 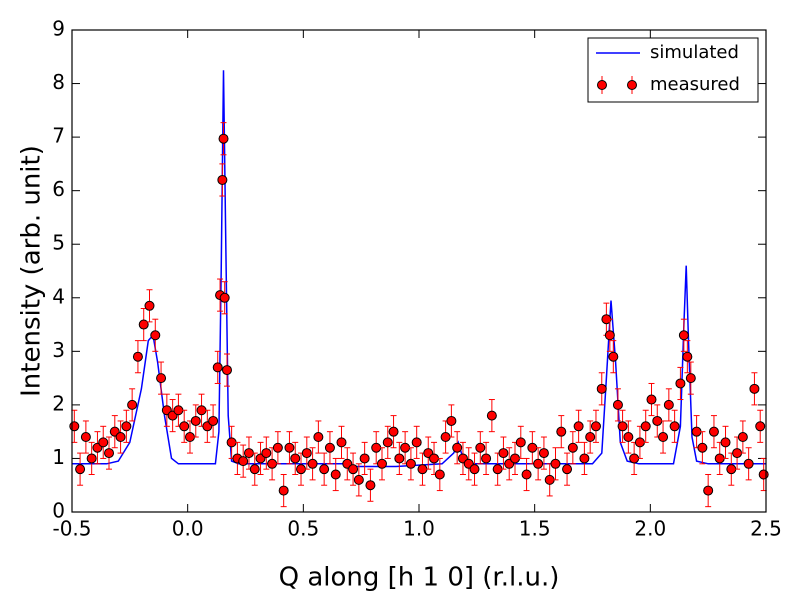 I want to click on x-tick-label: -0.5, so click(x=71, y=529).